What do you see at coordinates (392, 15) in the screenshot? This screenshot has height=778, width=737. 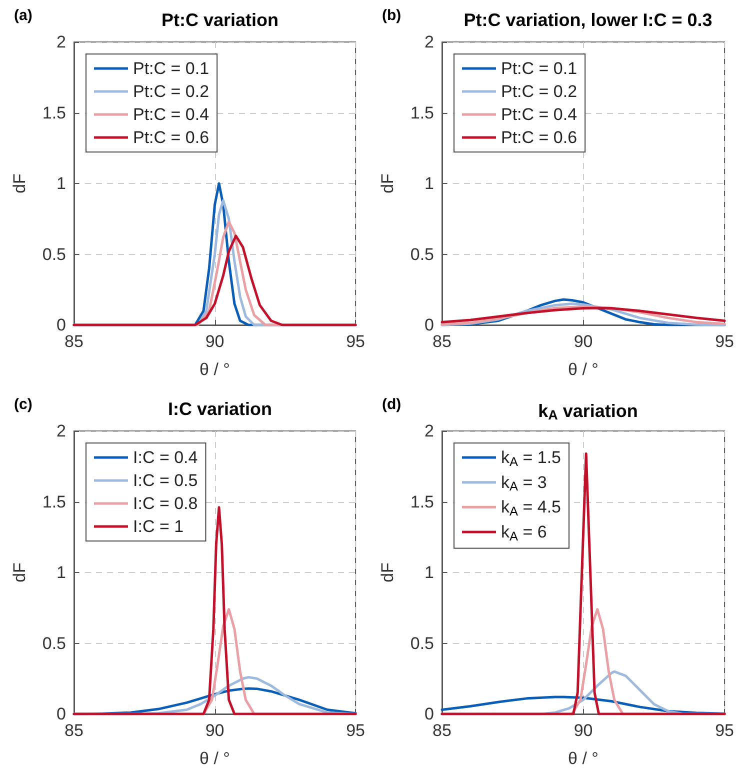 I see `text: (b)` at bounding box center [392, 15].